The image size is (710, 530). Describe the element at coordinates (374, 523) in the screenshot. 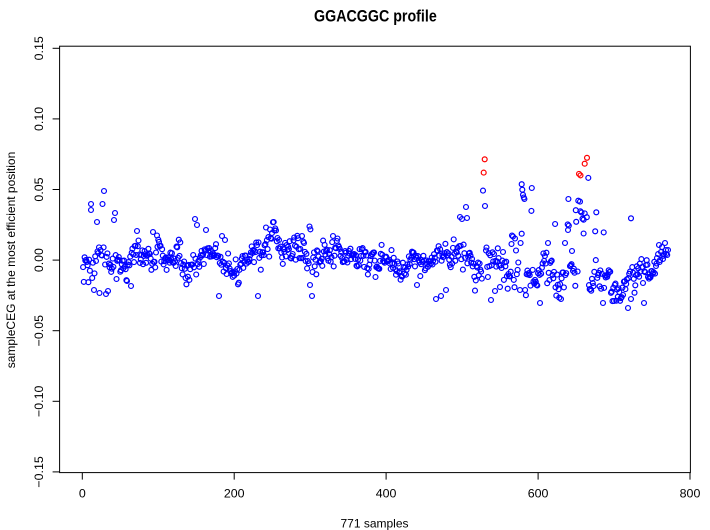

I see `svg-text: 771 samples` at that location.